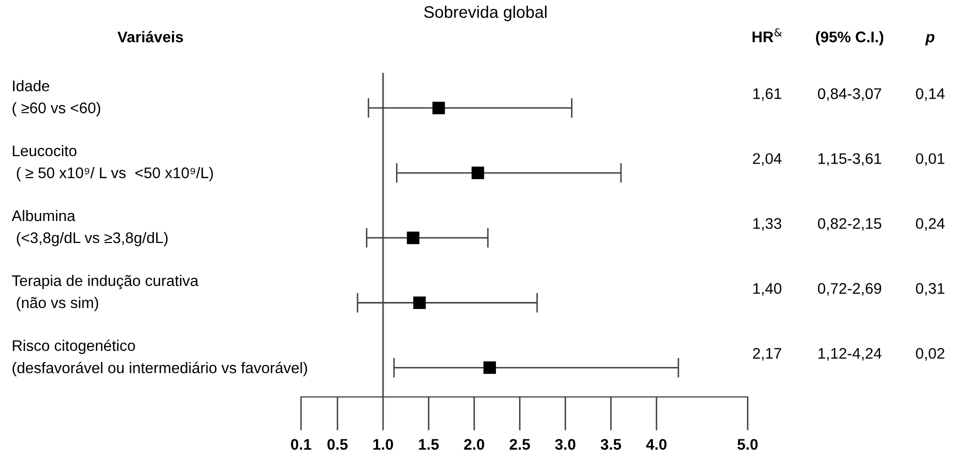 This screenshot has width=971, height=450. Describe the element at coordinates (767, 35) in the screenshot. I see `text: HR$^{&}$` at that location.